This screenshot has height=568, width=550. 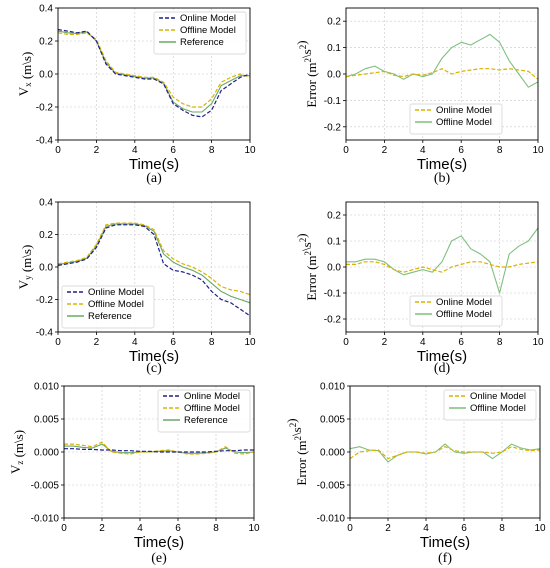 What do you see at coordinates (46, 9) in the screenshot?
I see `y-tick-label: 0.4` at bounding box center [46, 9].